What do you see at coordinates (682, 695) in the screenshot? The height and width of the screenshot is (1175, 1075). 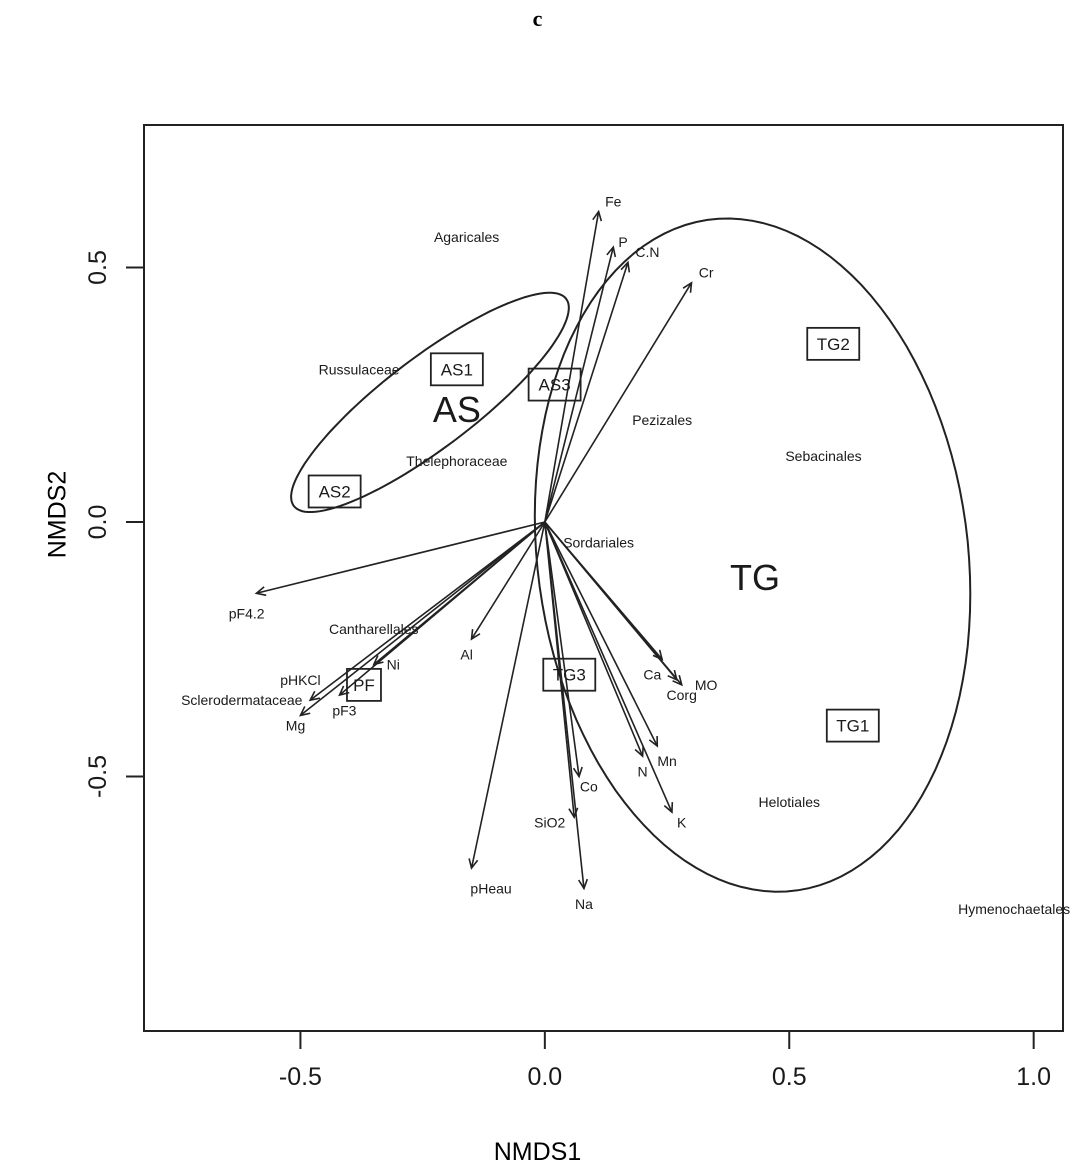 I see `vector-label: Corg` at bounding box center [682, 695].